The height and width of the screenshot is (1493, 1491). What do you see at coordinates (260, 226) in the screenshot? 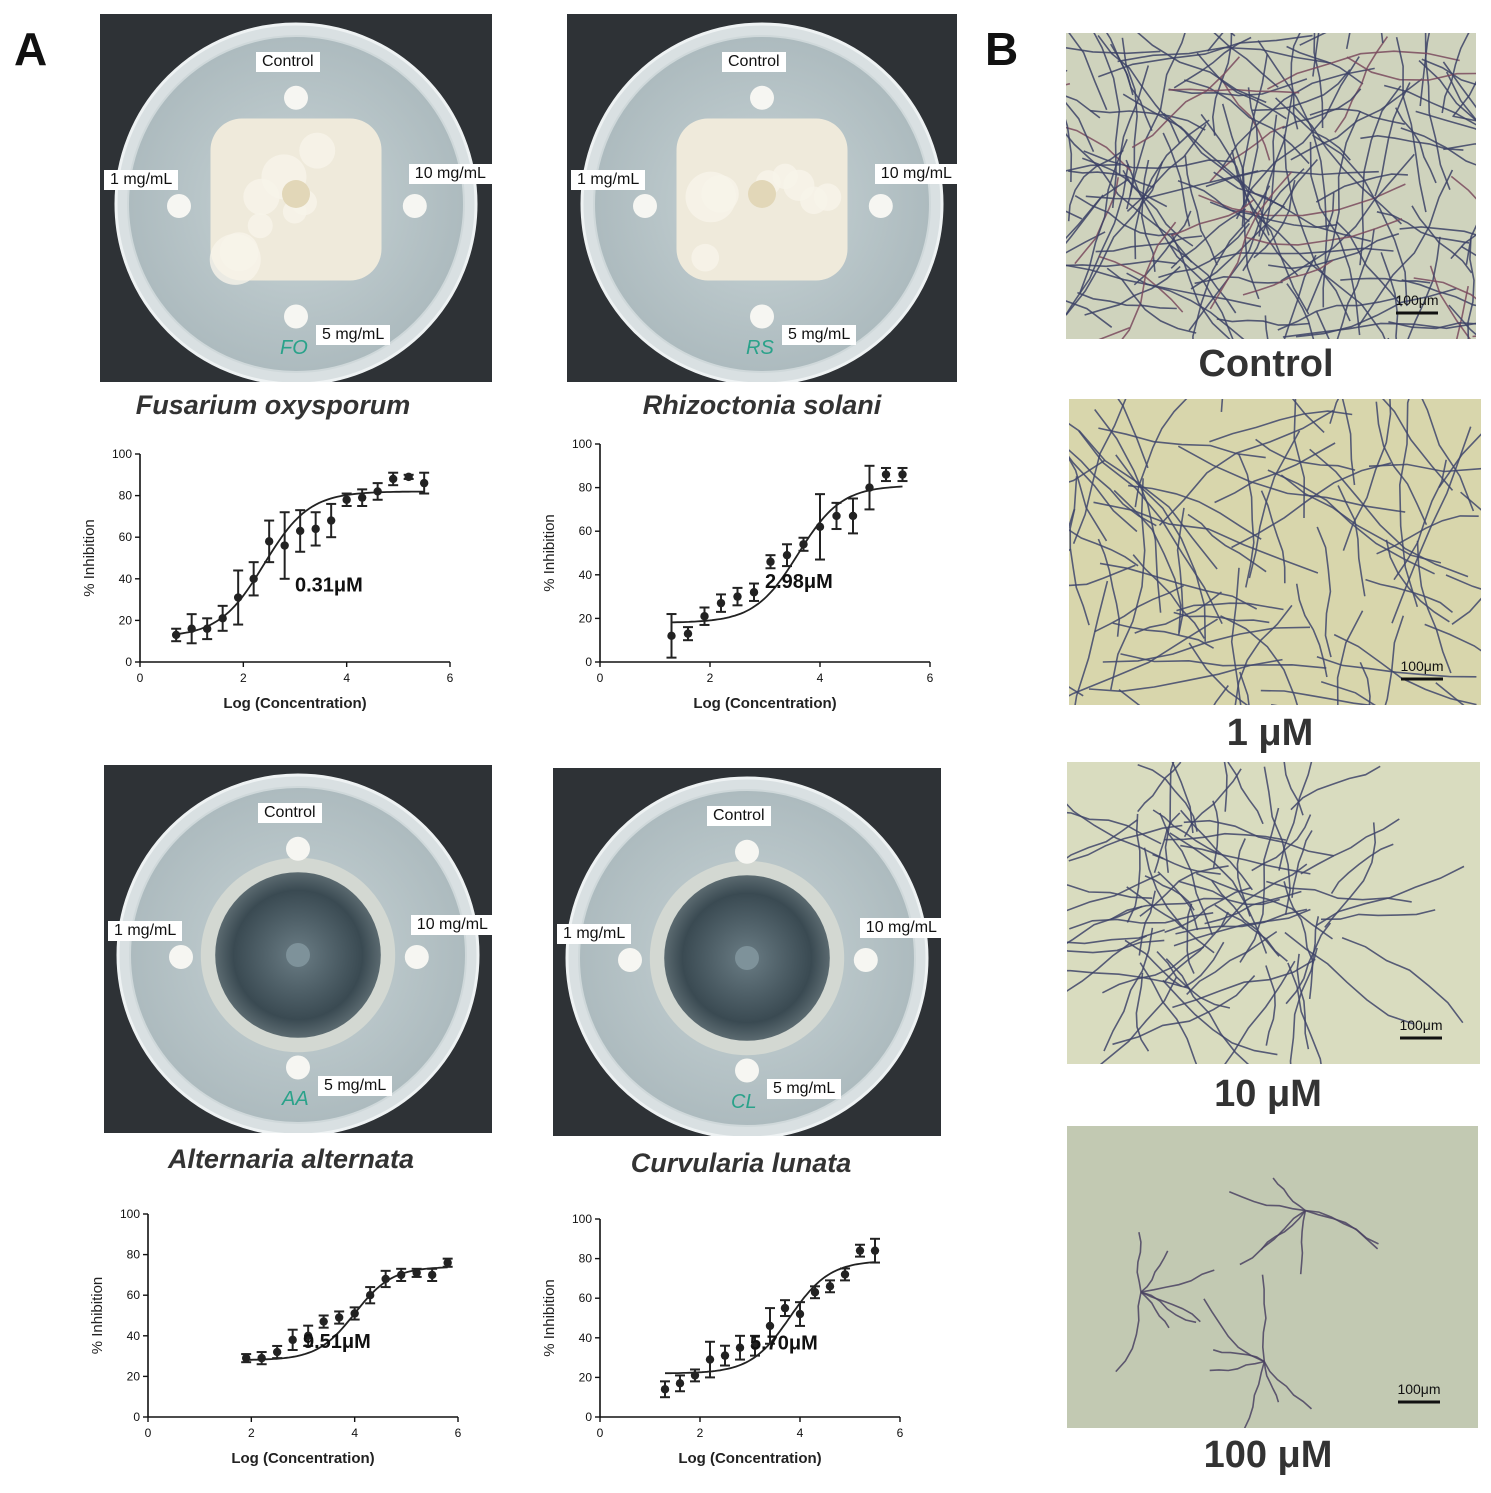
I see `colony-texture` at bounding box center [260, 226].